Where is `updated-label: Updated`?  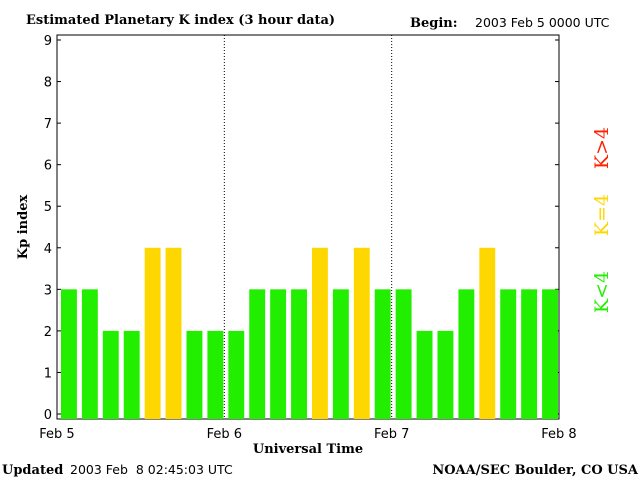
updated-label: Updated is located at coordinates (32, 470).